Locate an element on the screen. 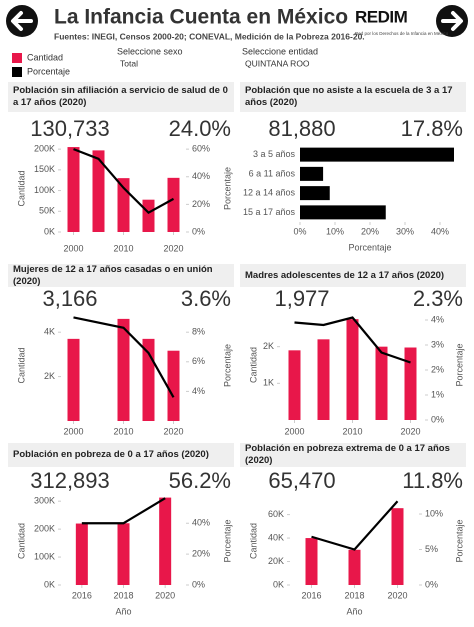 Image resolution: width=474 pixels, height=627 pixels. y2-tick-label: 60% is located at coordinates (201, 149).